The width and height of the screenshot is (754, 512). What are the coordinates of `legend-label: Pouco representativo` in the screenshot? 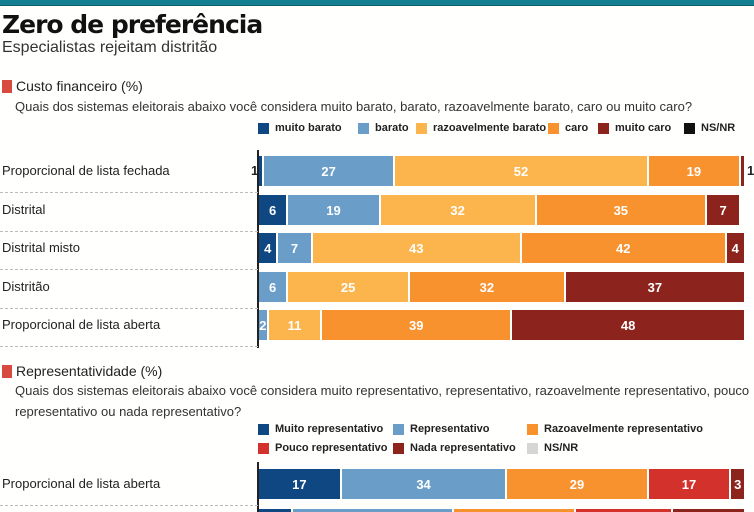 It's located at (331, 448).